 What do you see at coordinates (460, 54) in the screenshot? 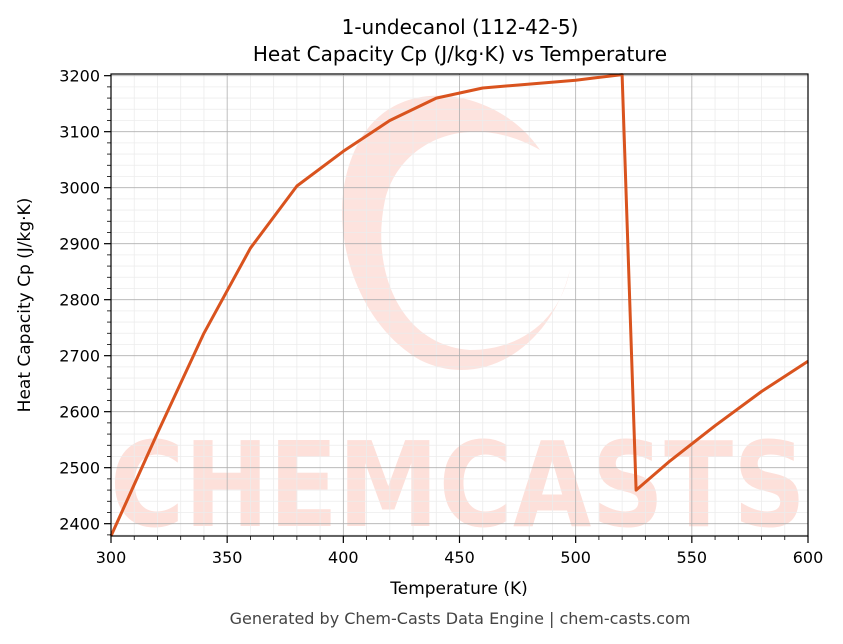
I see `chart-title-line2: Heat Capacity Cp (J/kg·K) vs Temperature` at bounding box center [460, 54].